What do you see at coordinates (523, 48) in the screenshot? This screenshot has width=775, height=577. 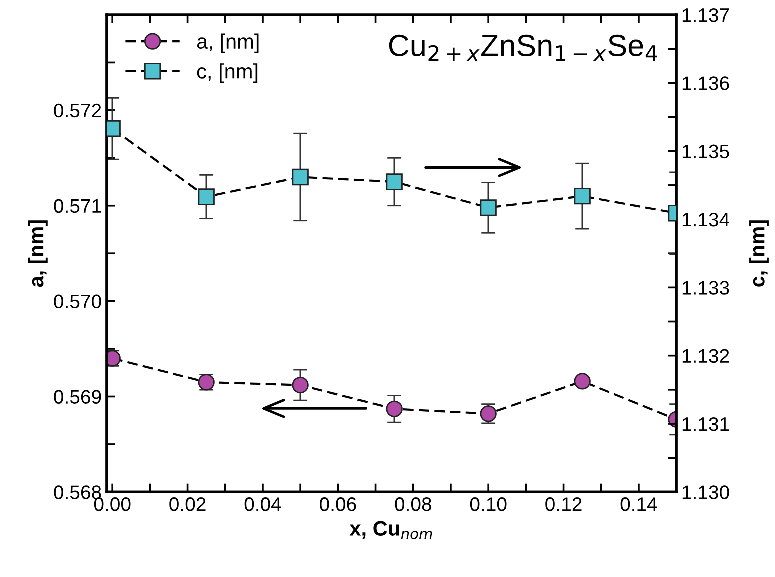 I see `annotation: Cu$_{2+x}$ZnSn$_{1−x}$Se$_{4}$` at bounding box center [523, 48].